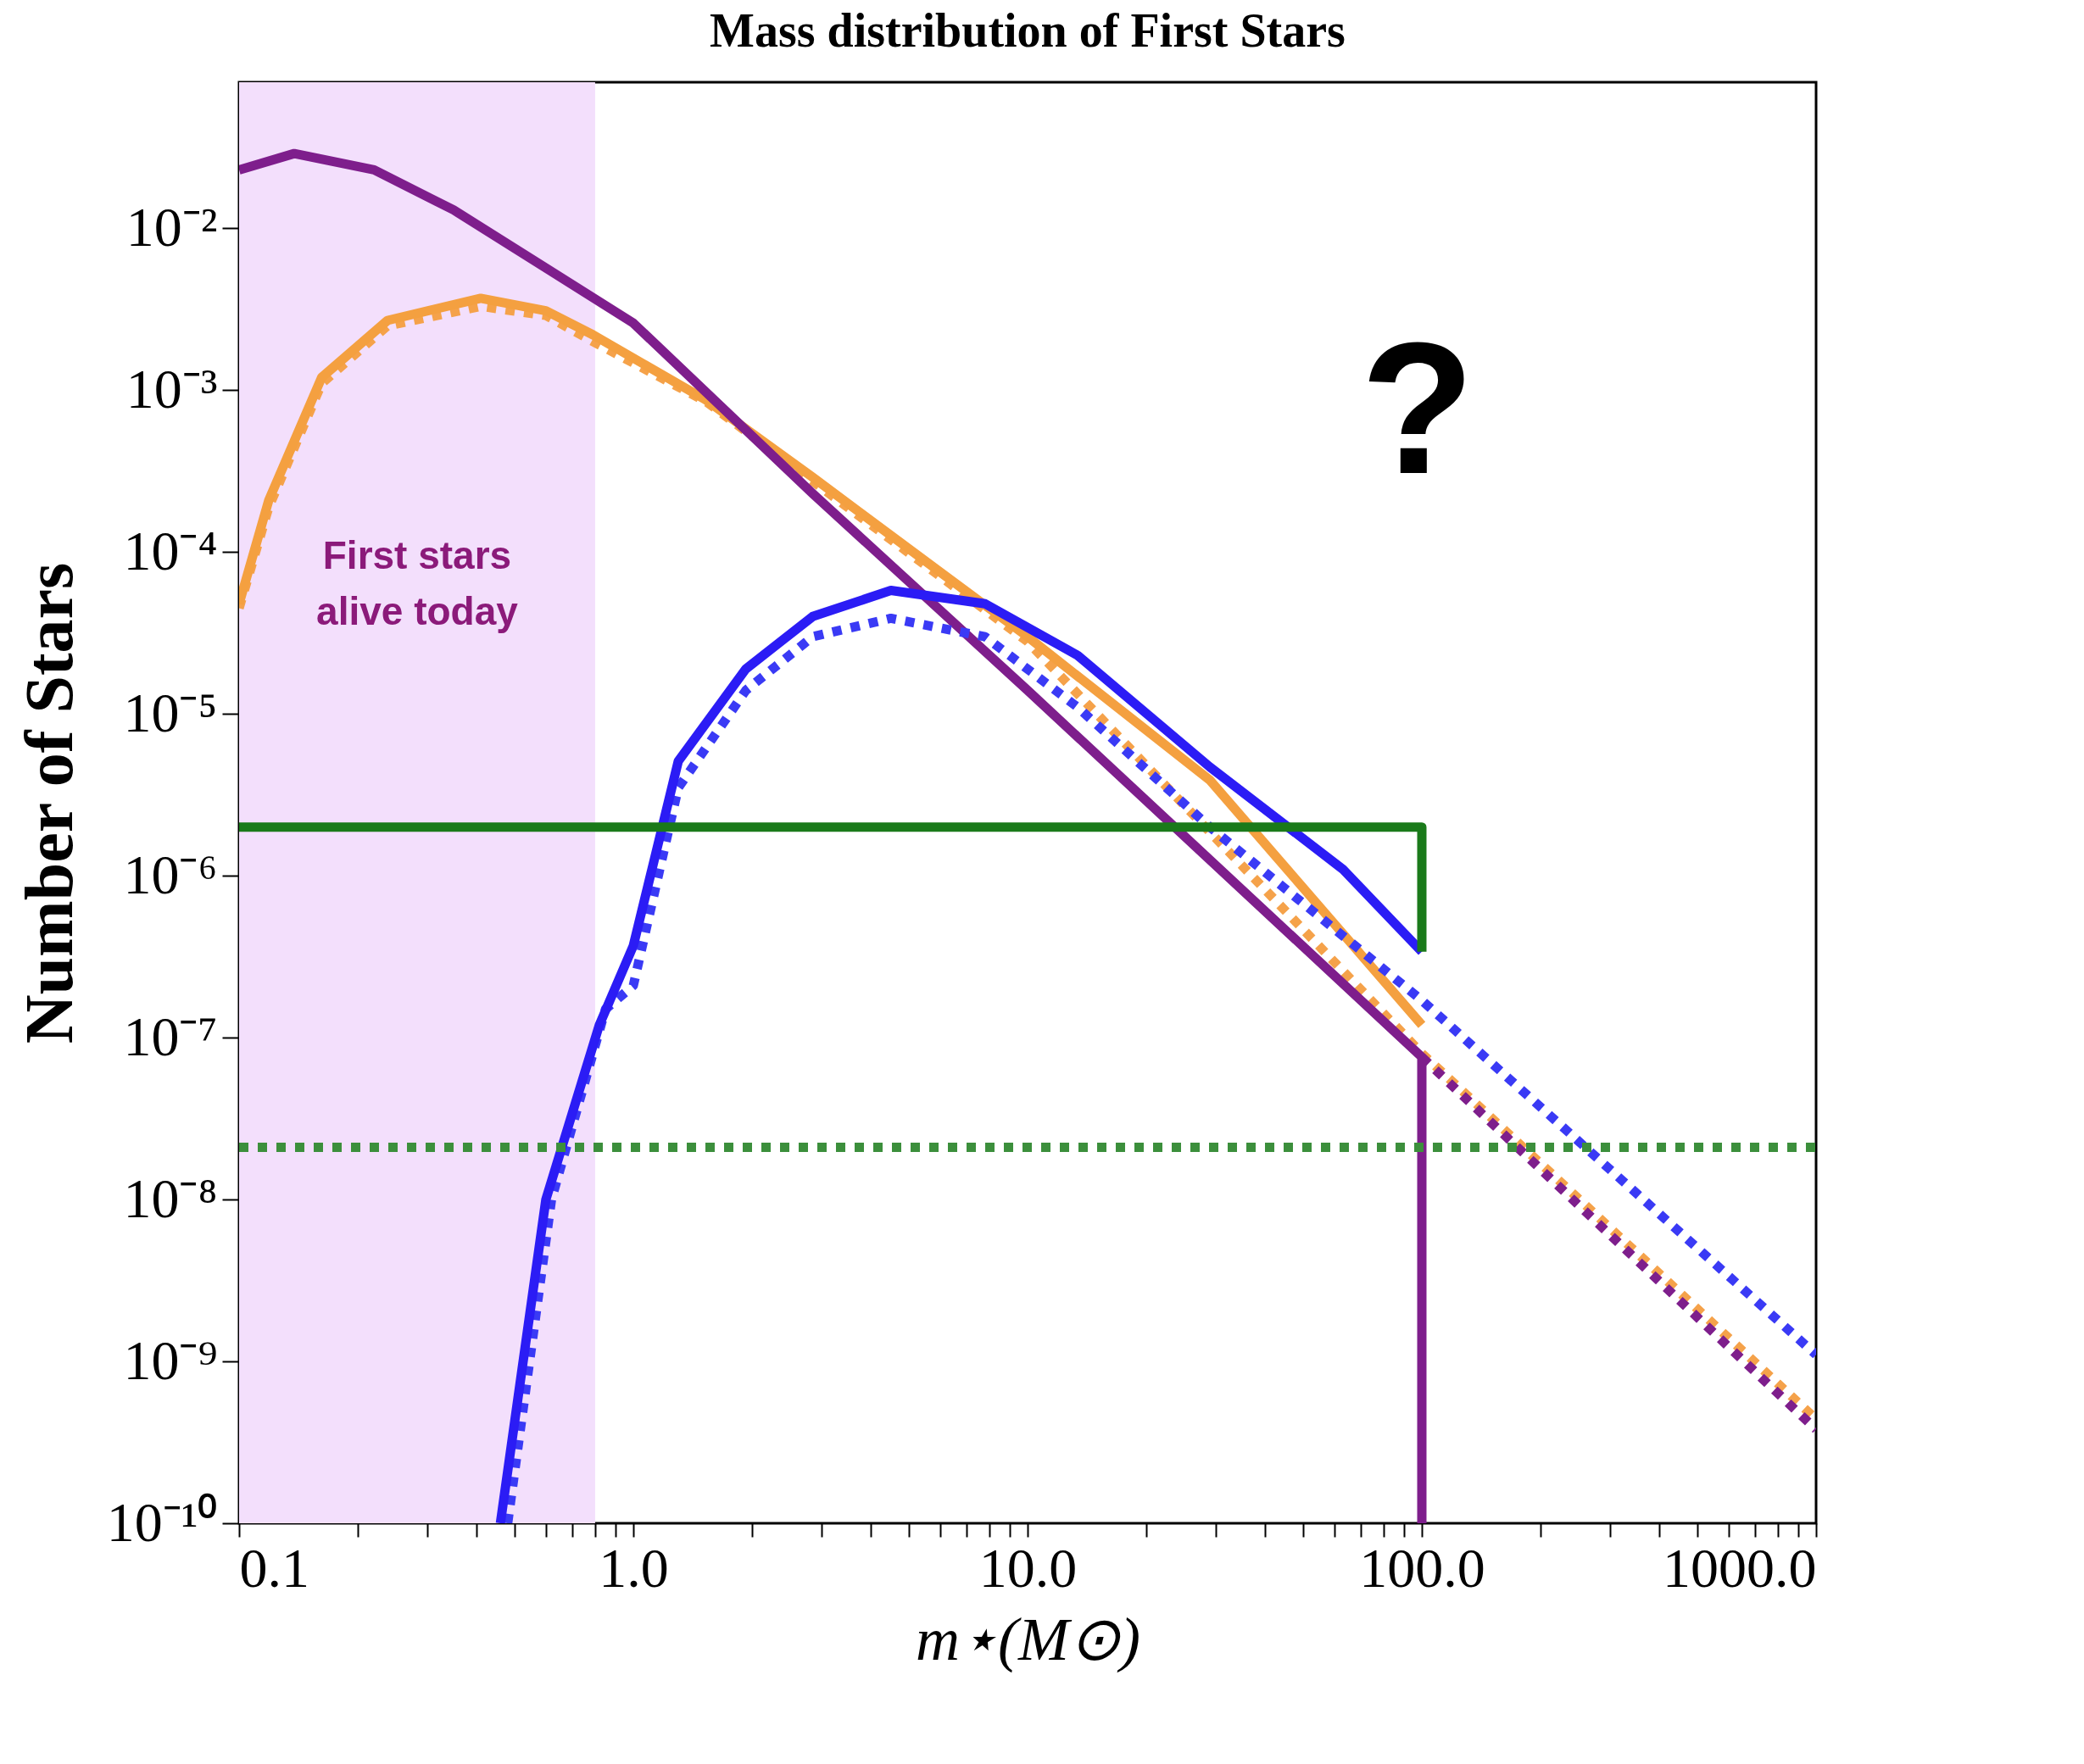  Describe the element at coordinates (274, 1567) in the screenshot. I see `x-tick-label: 0.1` at that location.